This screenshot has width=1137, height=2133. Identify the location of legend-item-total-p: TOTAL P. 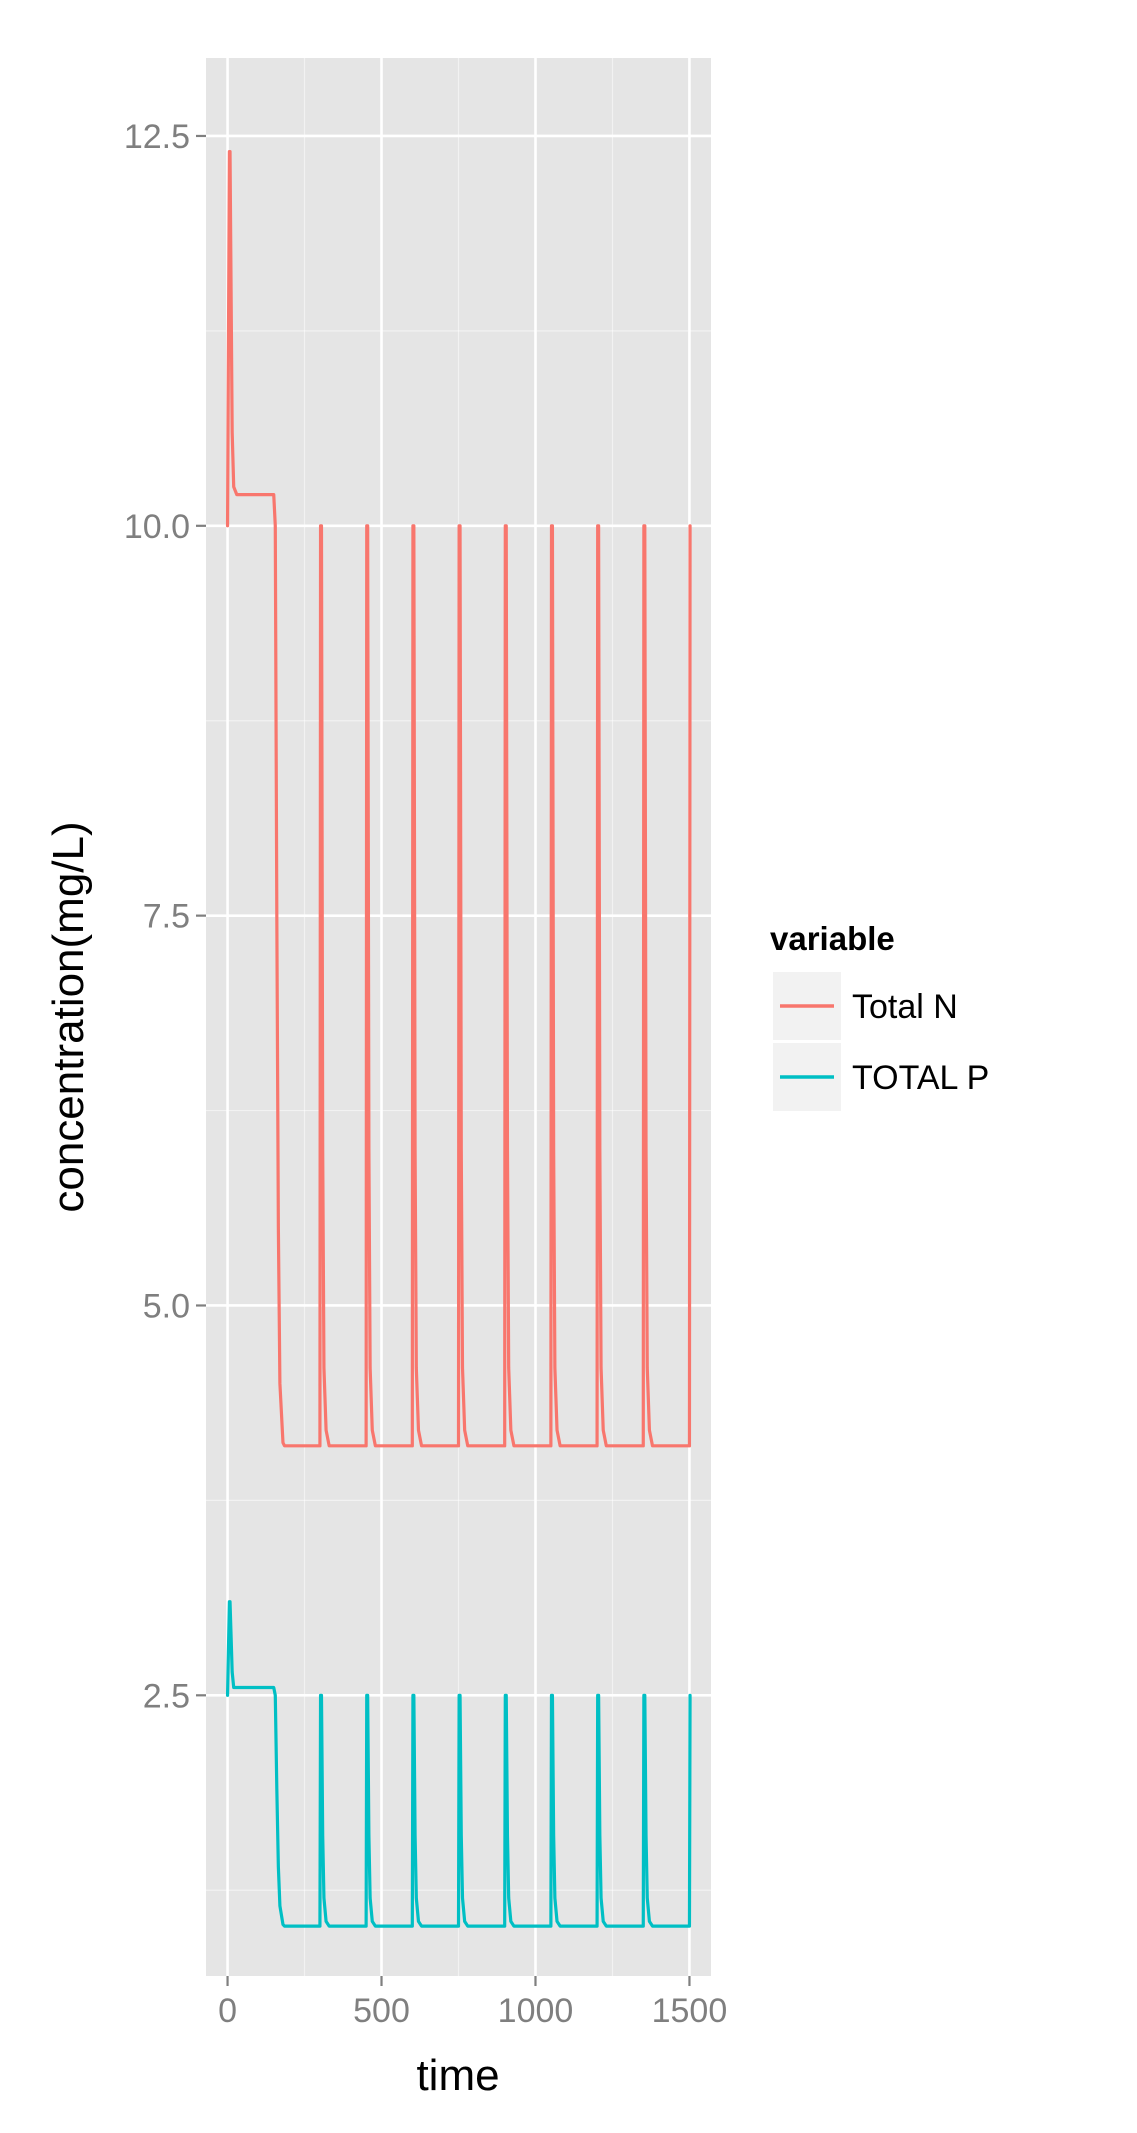
(881, 1077).